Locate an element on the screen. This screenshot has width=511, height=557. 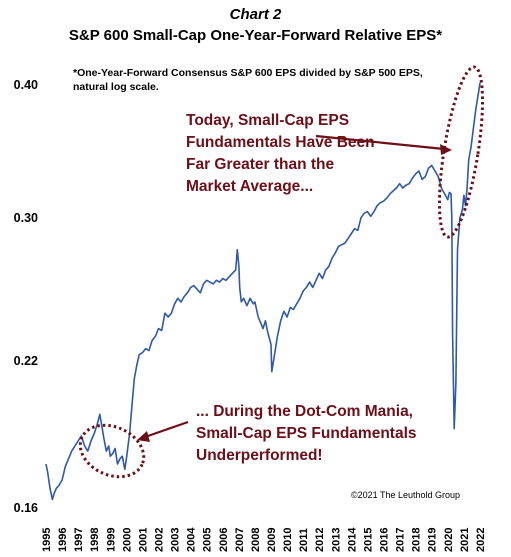
x-tick-label: 2006 is located at coordinates (224, 540).